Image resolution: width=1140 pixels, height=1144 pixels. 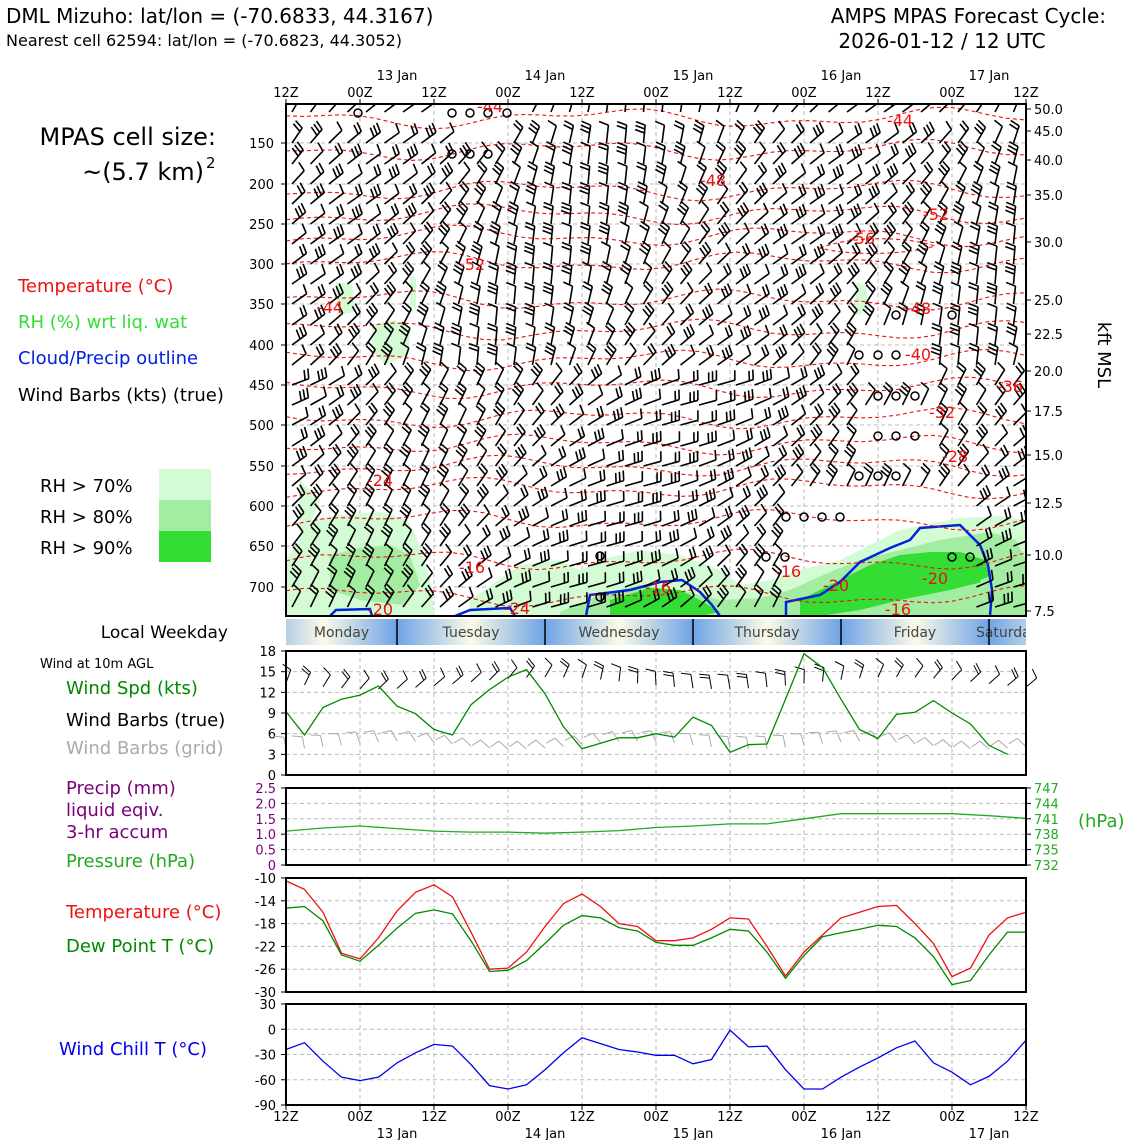 What do you see at coordinates (686, 740) in the screenshot?
I see `grid-wind-barb` at bounding box center [686, 740].